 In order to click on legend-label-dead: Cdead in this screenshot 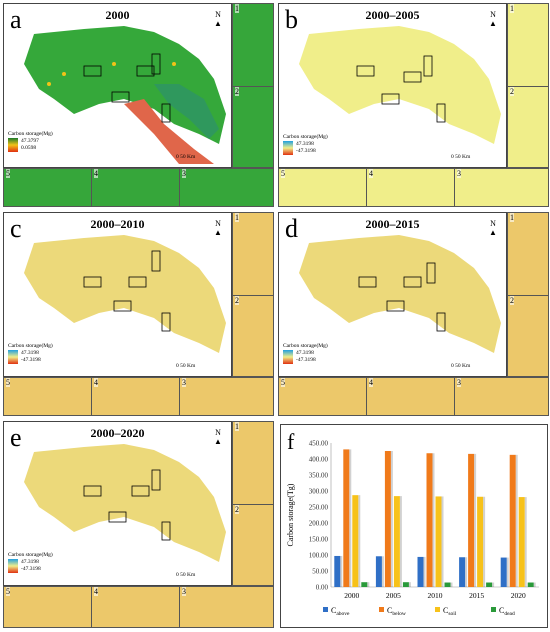, I will do `click(507, 611)`.